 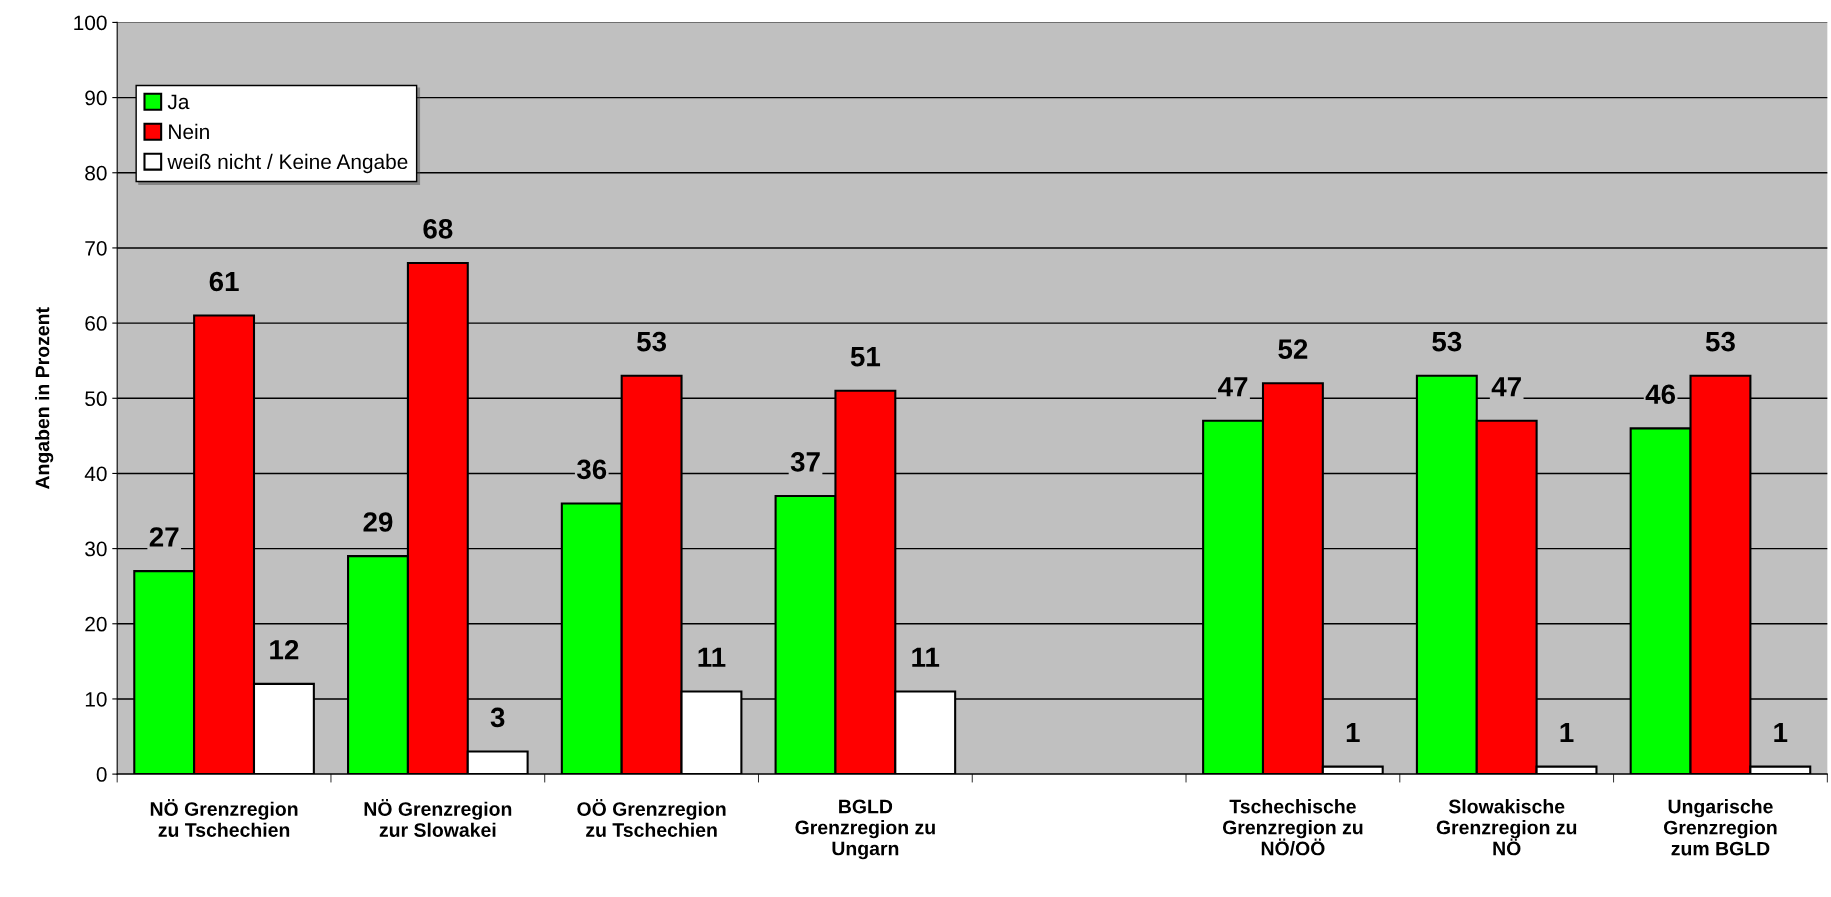 I want to click on legend-label: Nein, so click(x=189, y=131).